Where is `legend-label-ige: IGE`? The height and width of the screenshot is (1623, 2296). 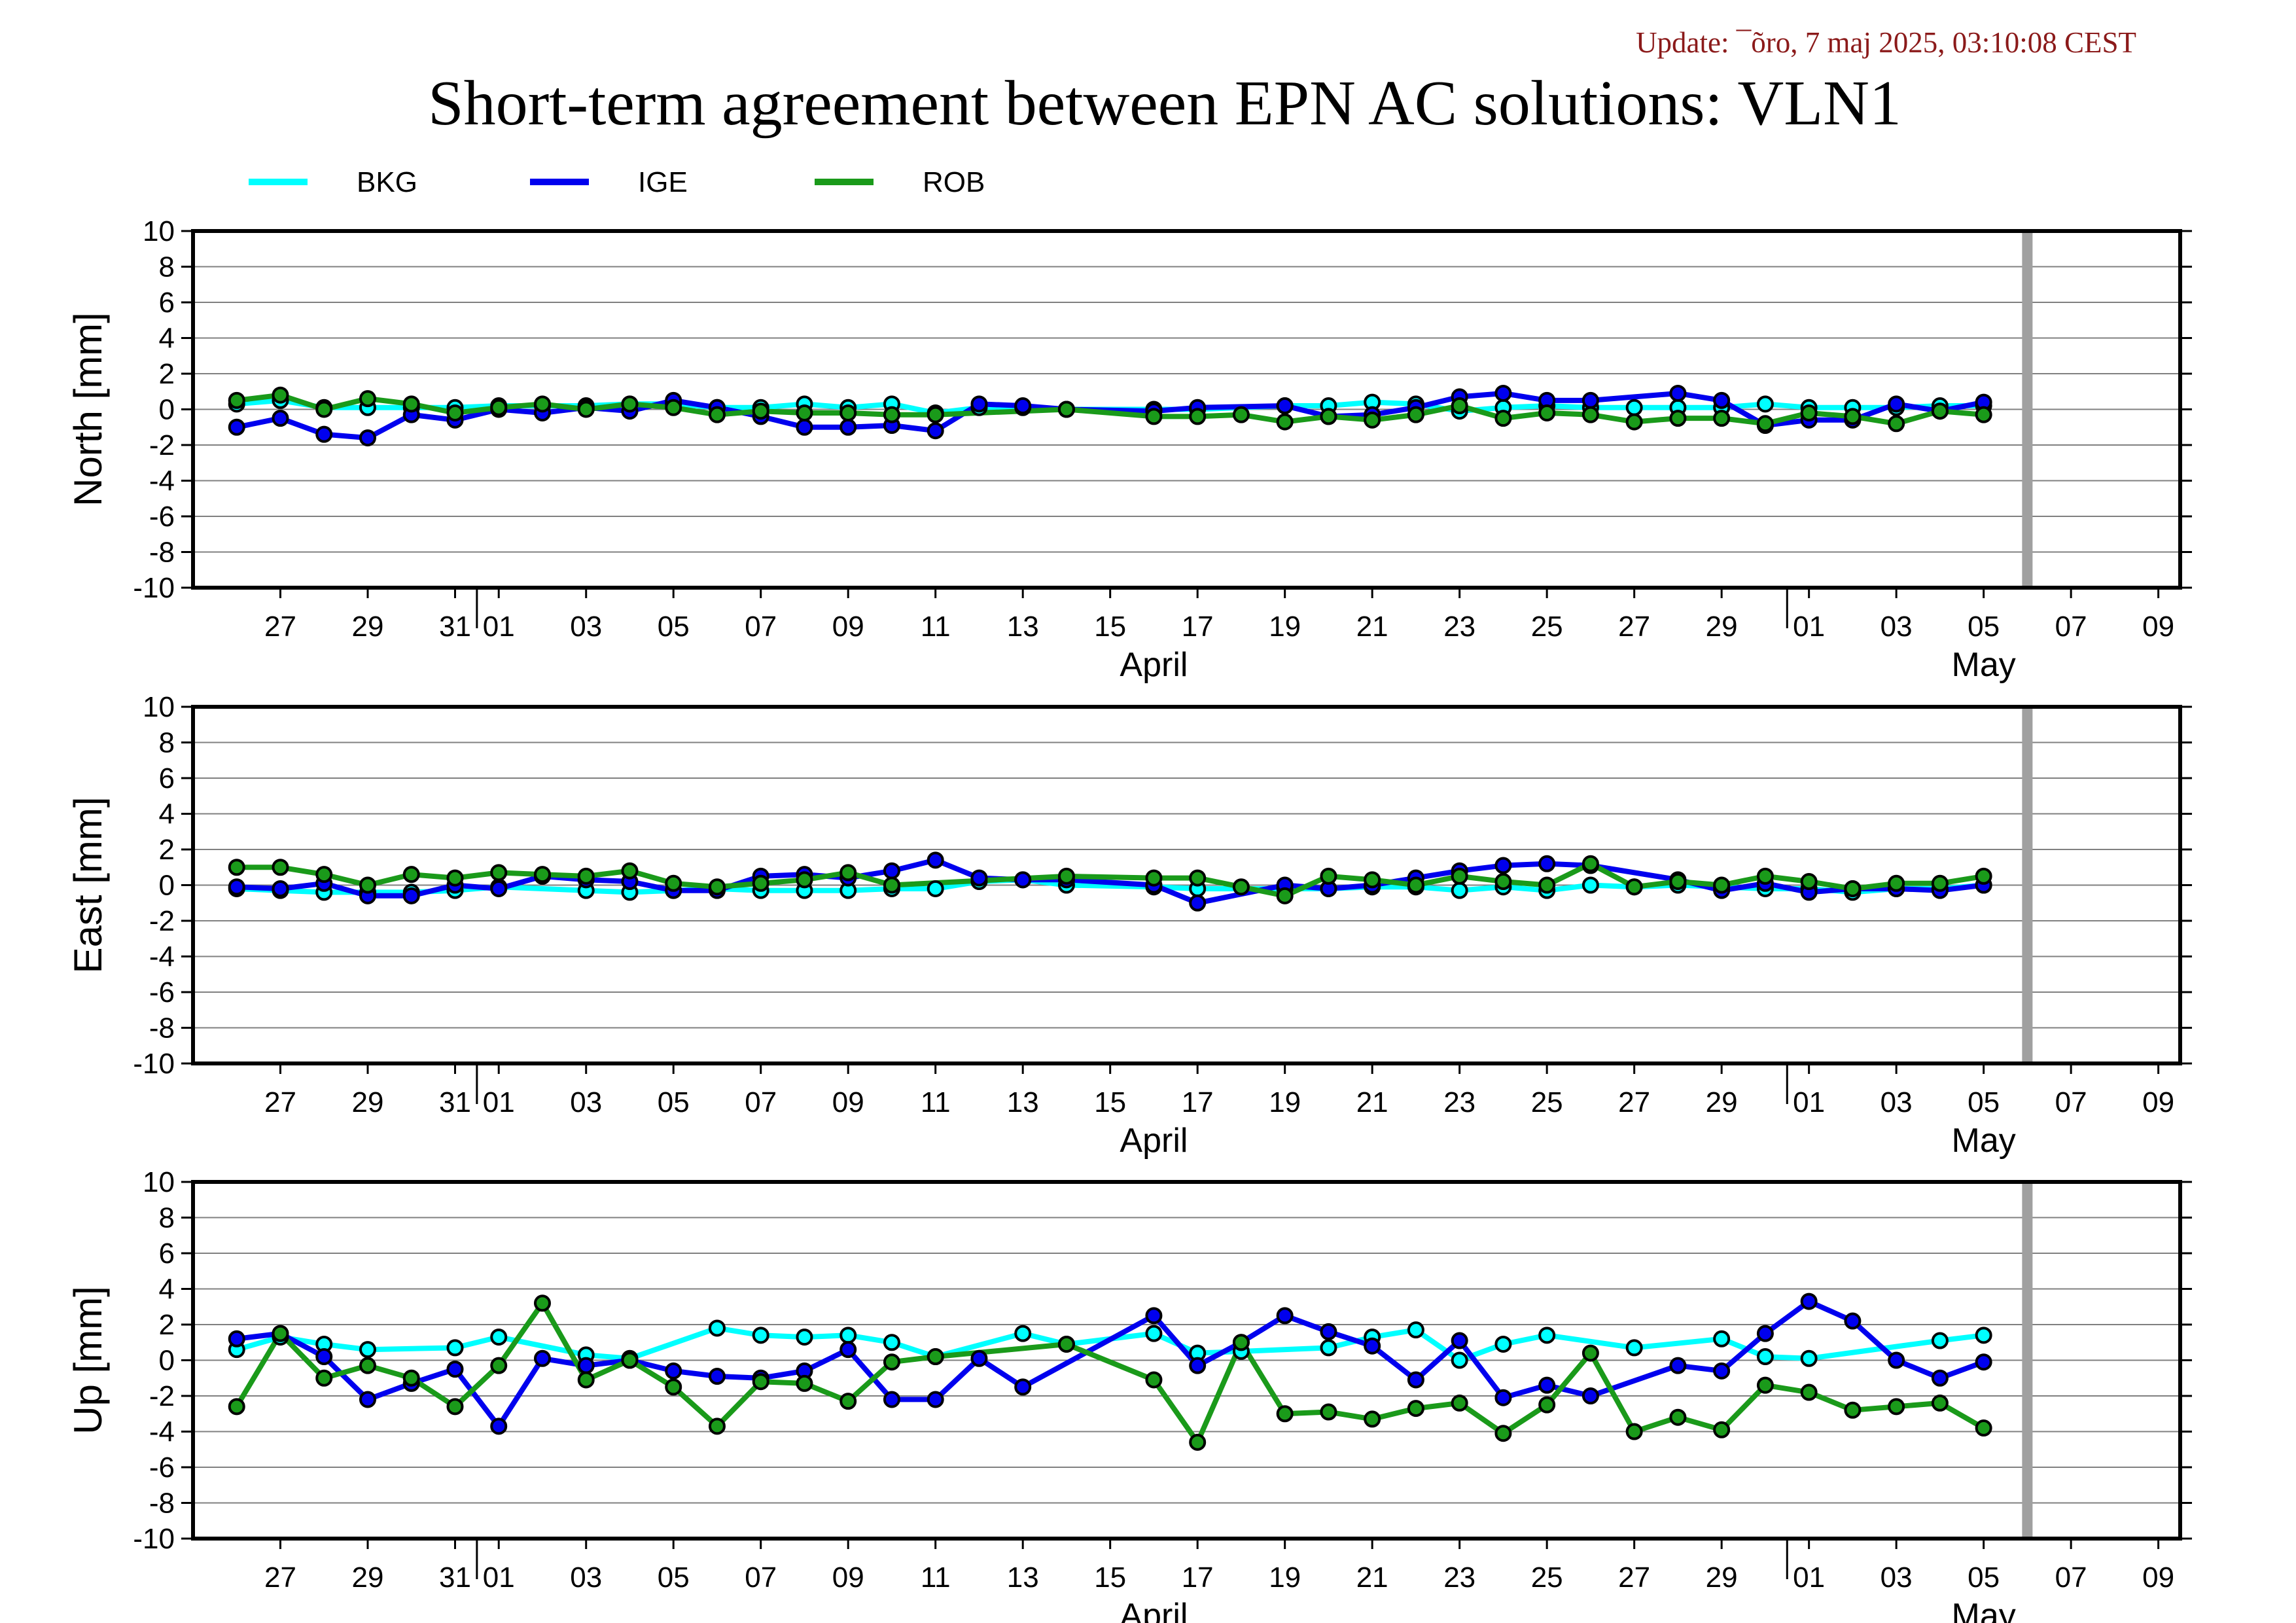 legend-label-ige: IGE is located at coordinates (663, 182).